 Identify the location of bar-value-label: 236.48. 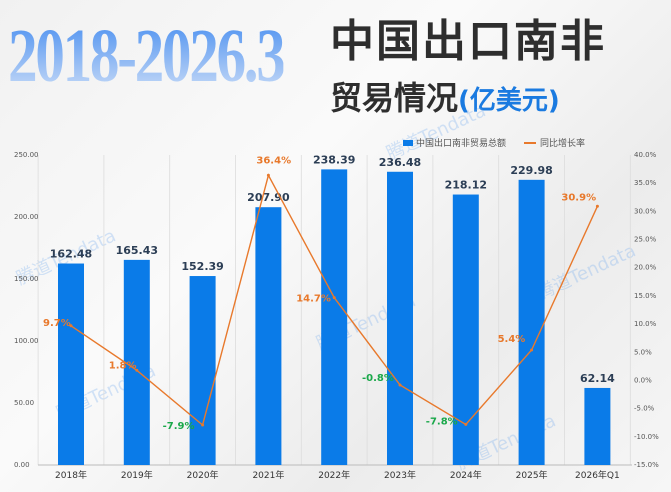
(400, 162).